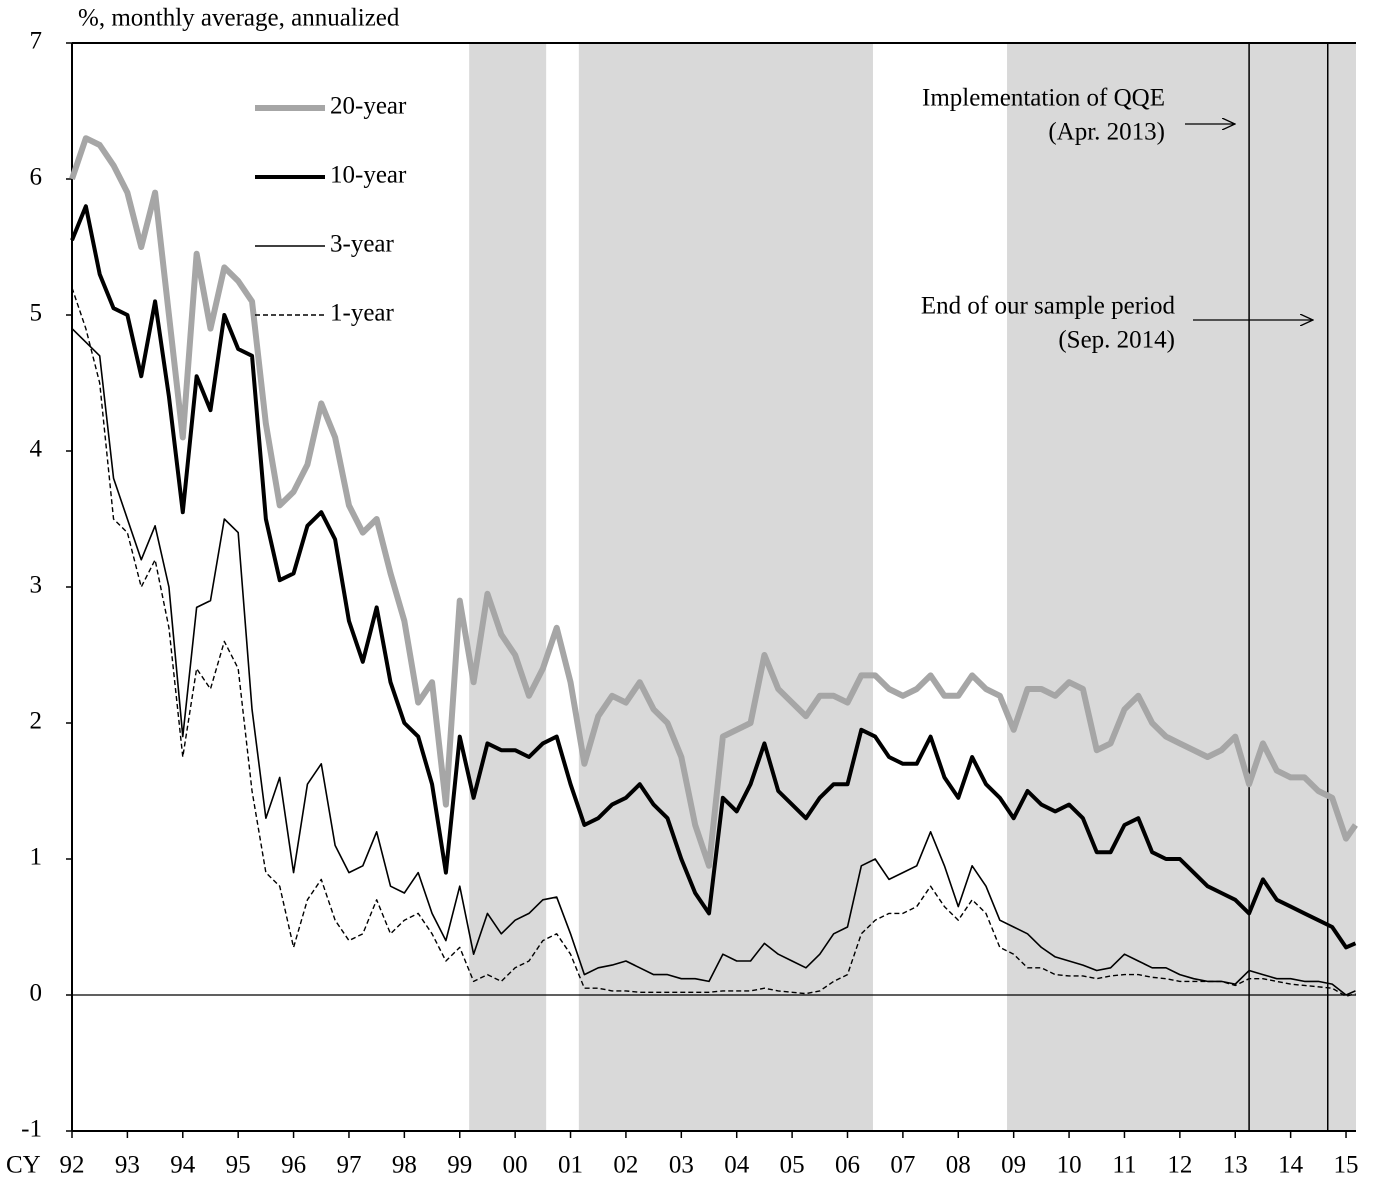  I want to click on y-tick-label: 0, so click(36, 993).